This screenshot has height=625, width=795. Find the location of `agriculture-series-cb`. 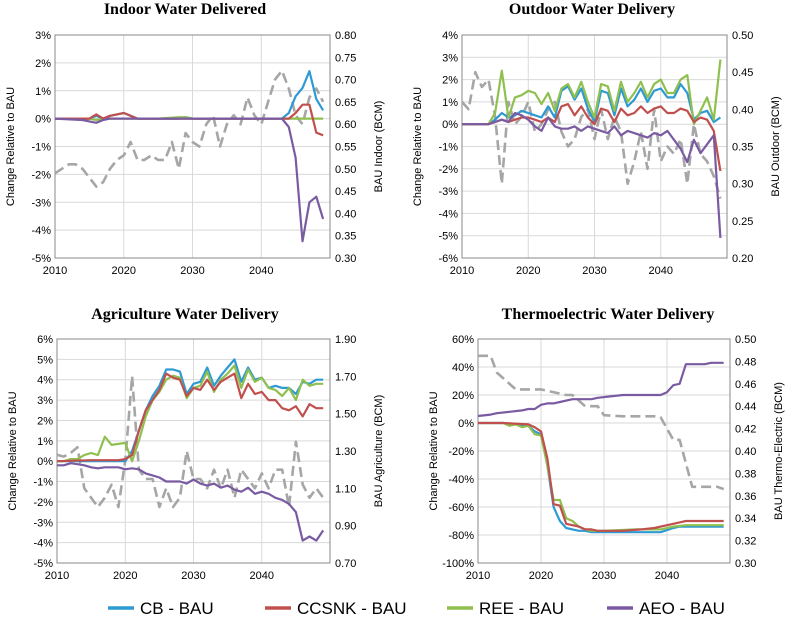

agriculture-series-cb is located at coordinates (190, 410).